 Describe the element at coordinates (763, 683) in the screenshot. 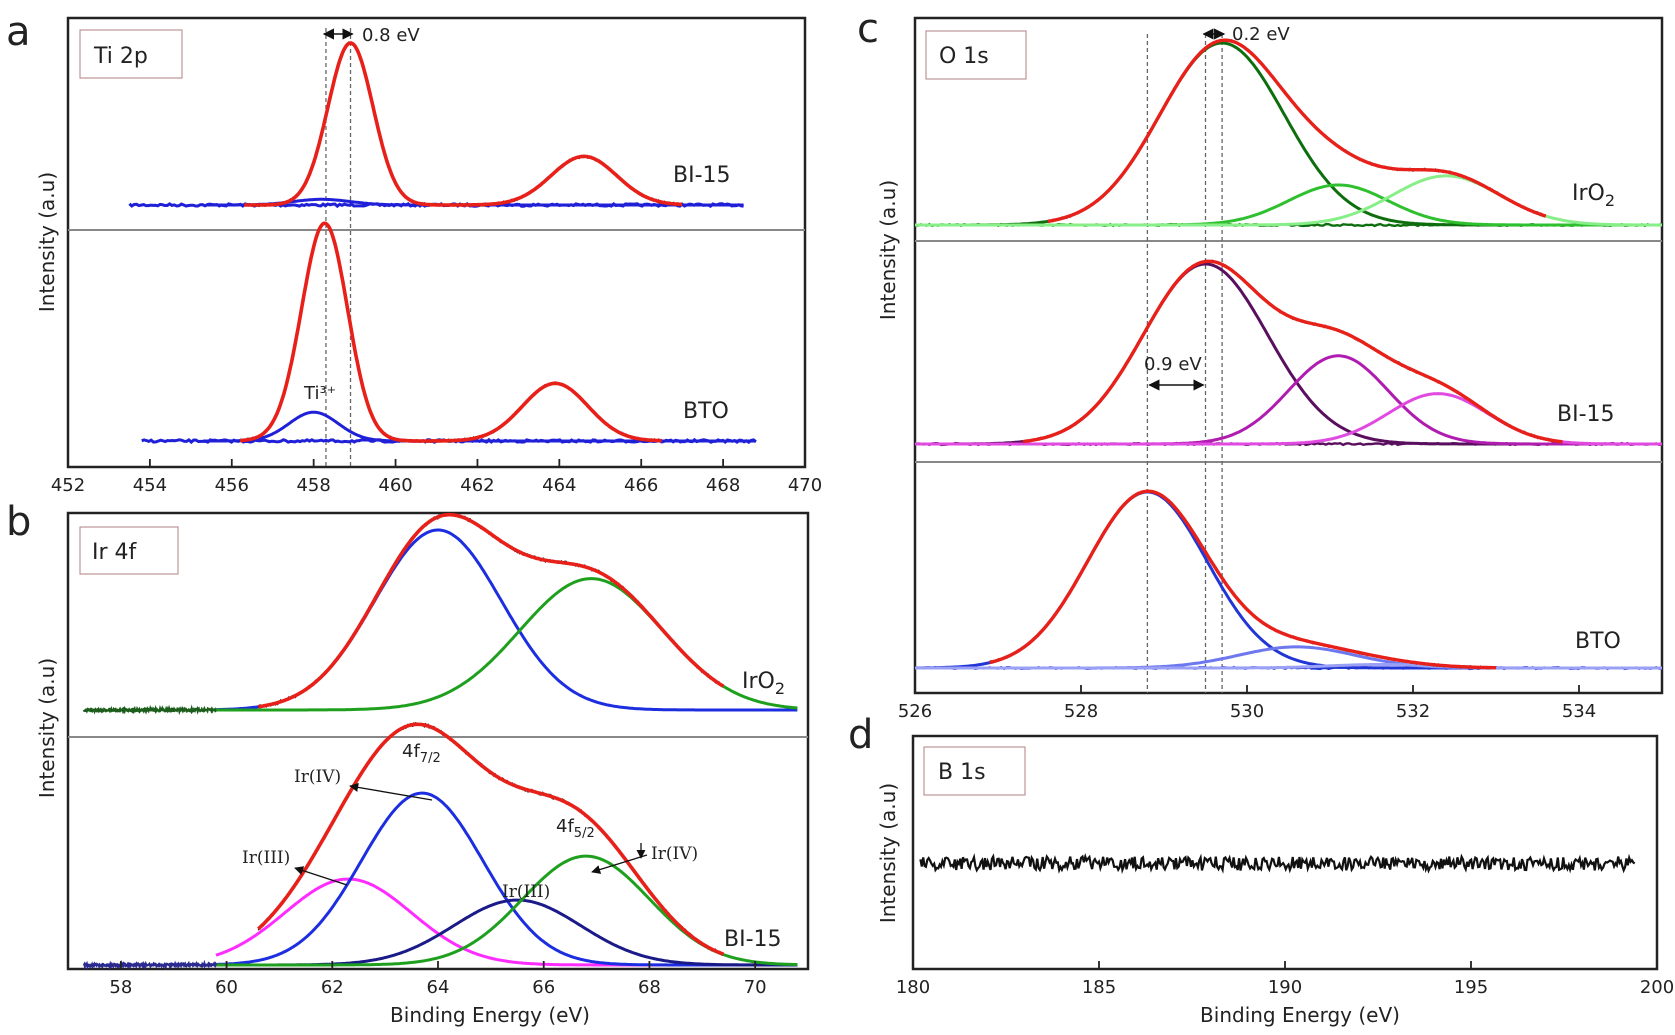

I see `panel-b-label-iro2: IrO2` at that location.